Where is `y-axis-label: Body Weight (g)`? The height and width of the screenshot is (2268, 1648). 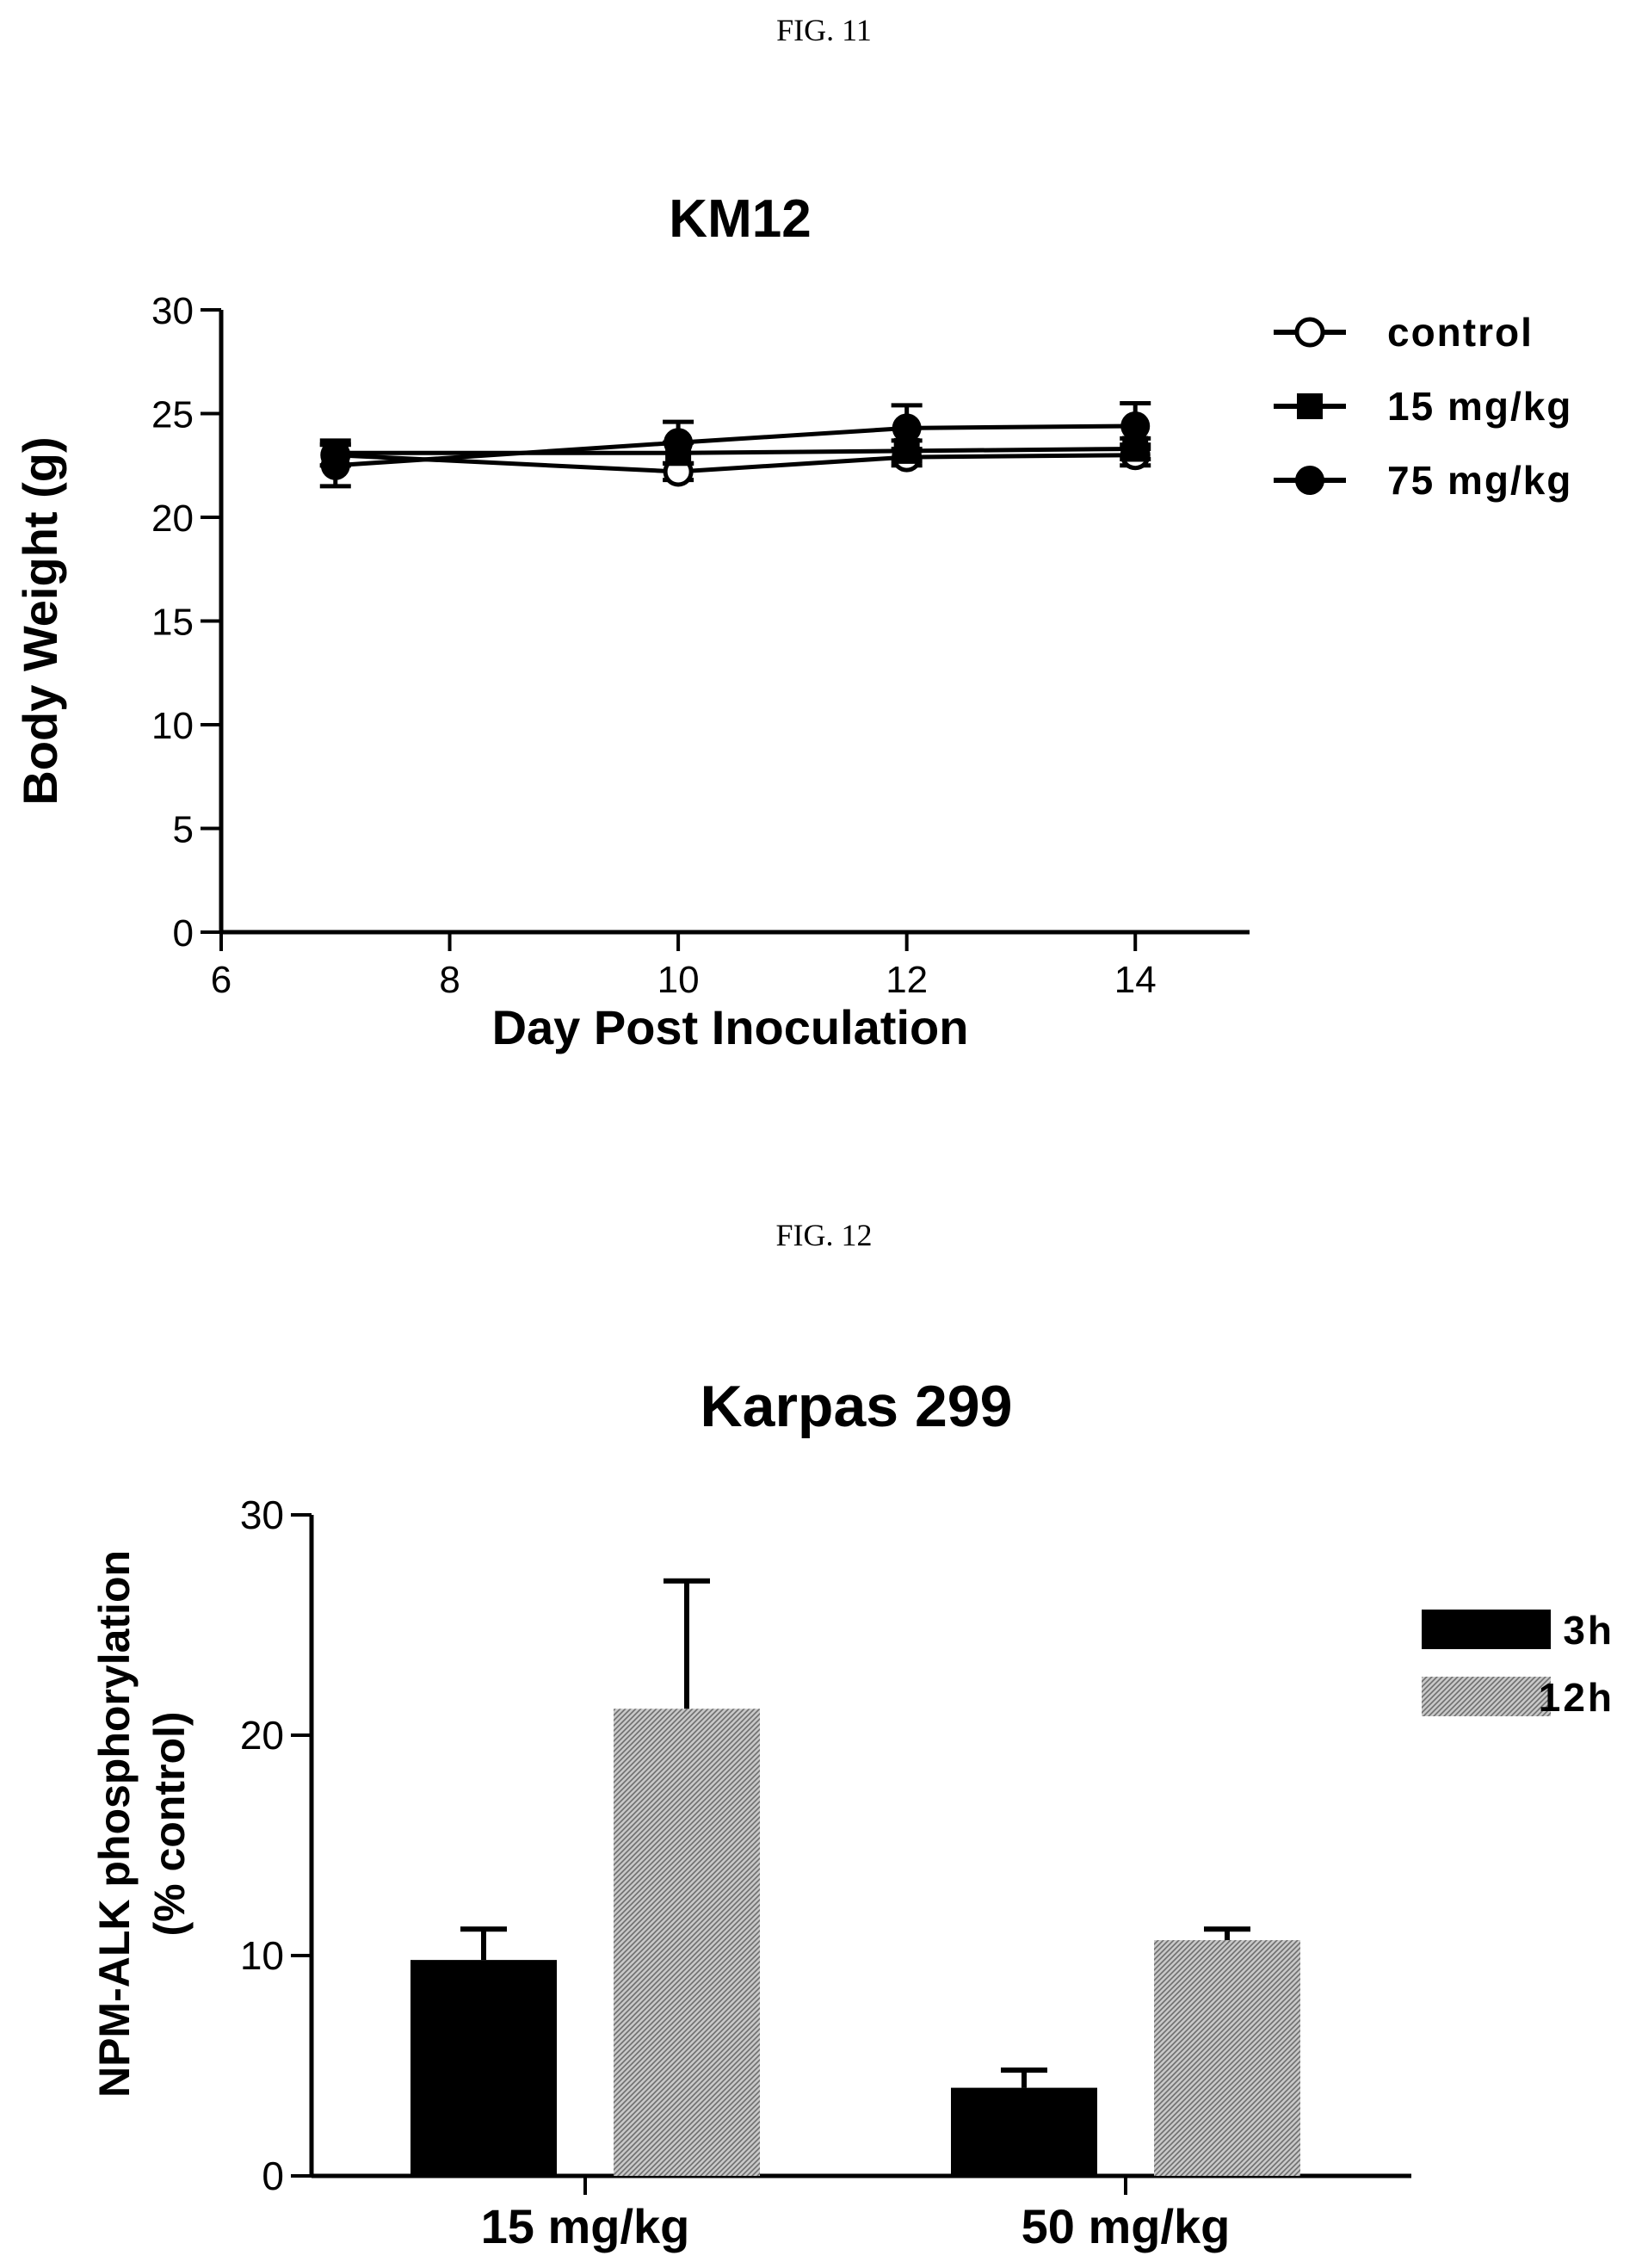
y-axis-label: Body Weight (g) is located at coordinates (40, 620).